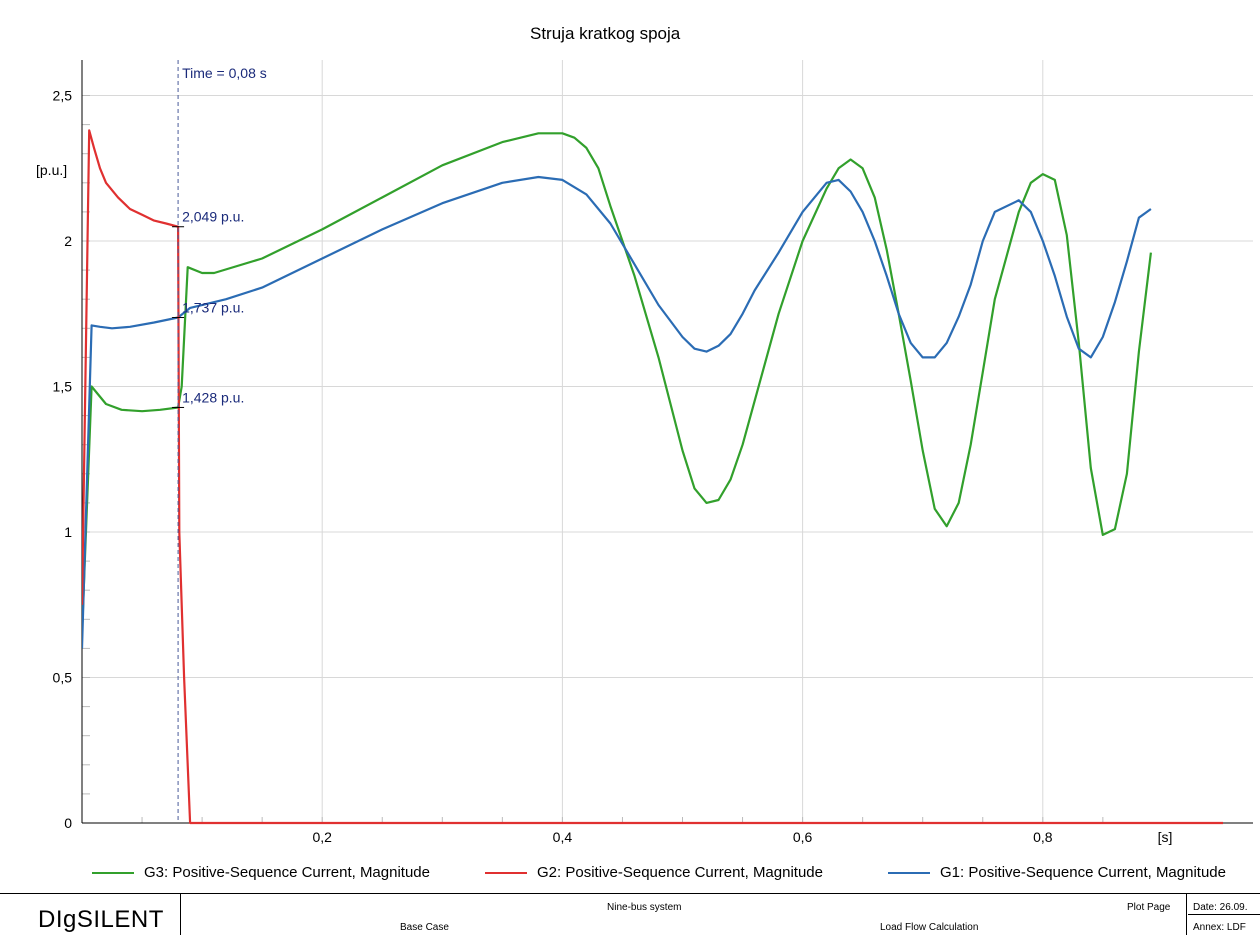 This screenshot has width=1260, height=935. Describe the element at coordinates (213, 217) in the screenshot. I see `value-annotation: 2,049 p.u.` at that location.